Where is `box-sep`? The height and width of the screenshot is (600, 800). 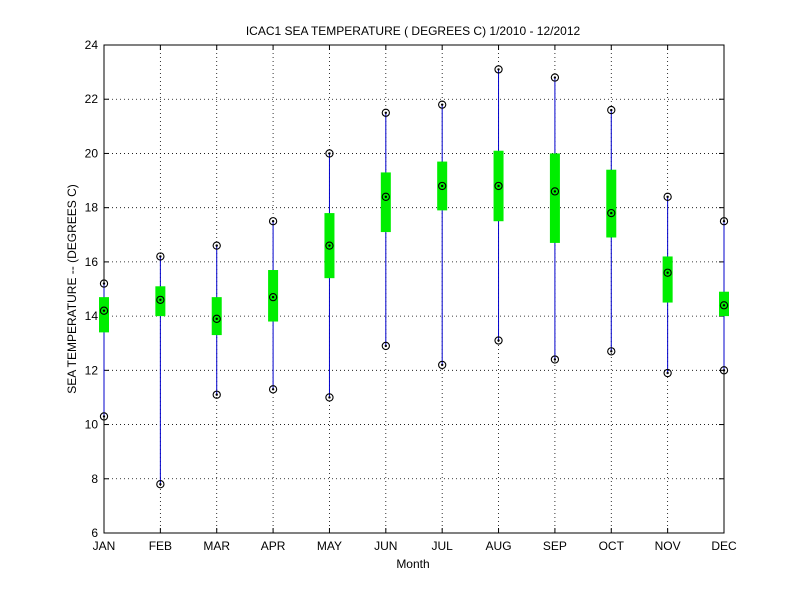 box-sep is located at coordinates (554, 218).